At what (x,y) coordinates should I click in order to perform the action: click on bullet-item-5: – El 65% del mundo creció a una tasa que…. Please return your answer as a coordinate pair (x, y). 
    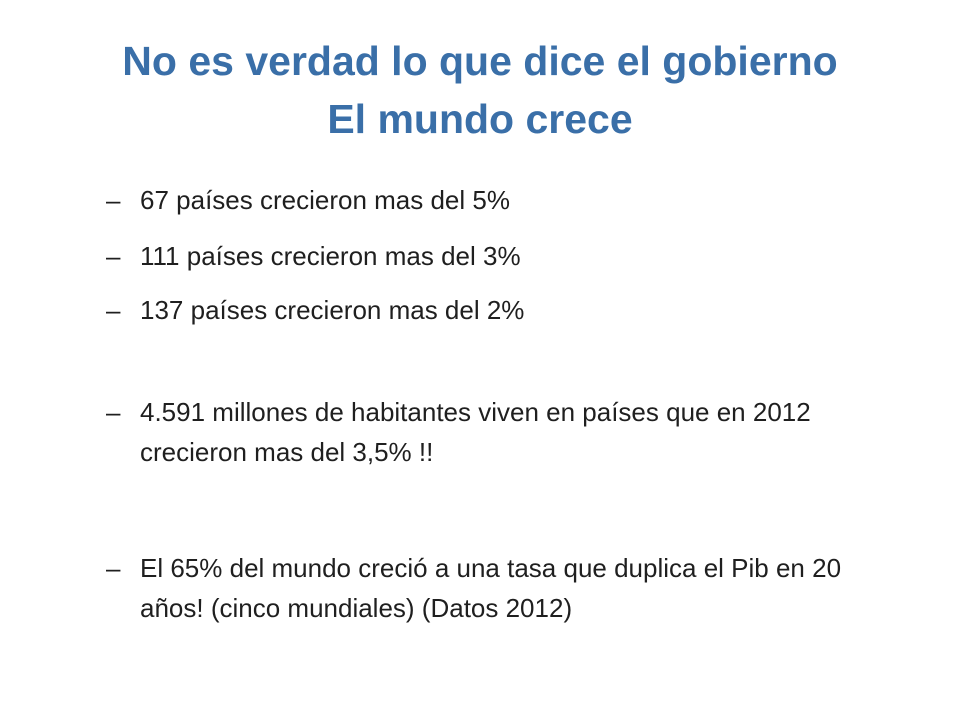
    Looking at the image, I should click on (506, 588).